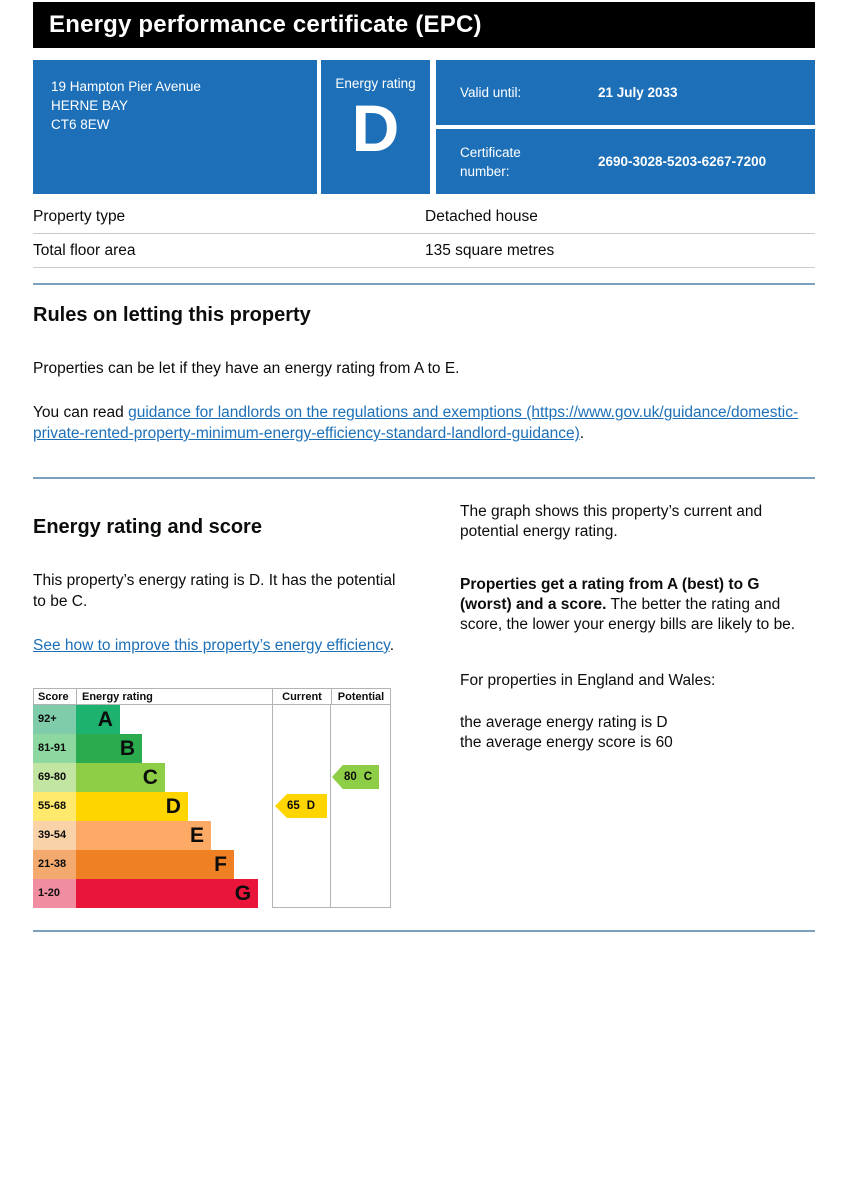  I want to click on rules-heading: Rules on letting this property, so click(172, 315).